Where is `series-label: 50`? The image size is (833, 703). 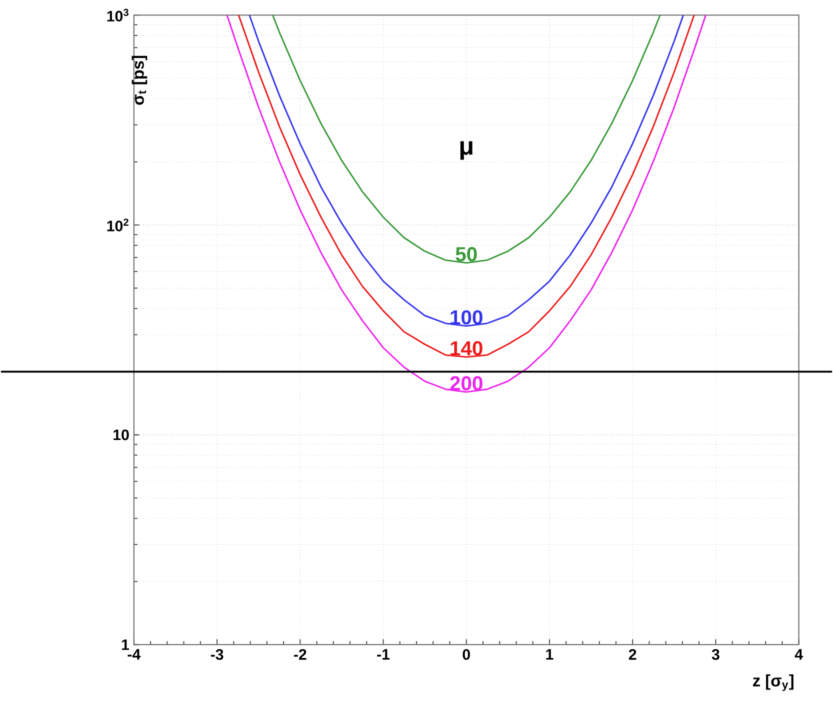
series-label: 50 is located at coordinates (466, 254).